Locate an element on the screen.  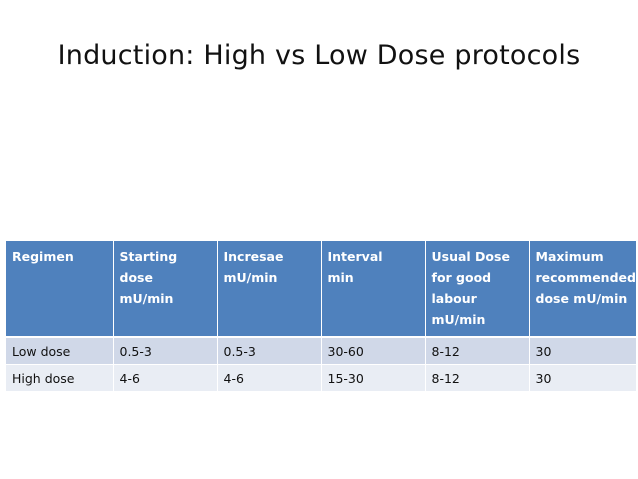
cell-starting-dose: 0.5-3 is located at coordinates (165, 351).